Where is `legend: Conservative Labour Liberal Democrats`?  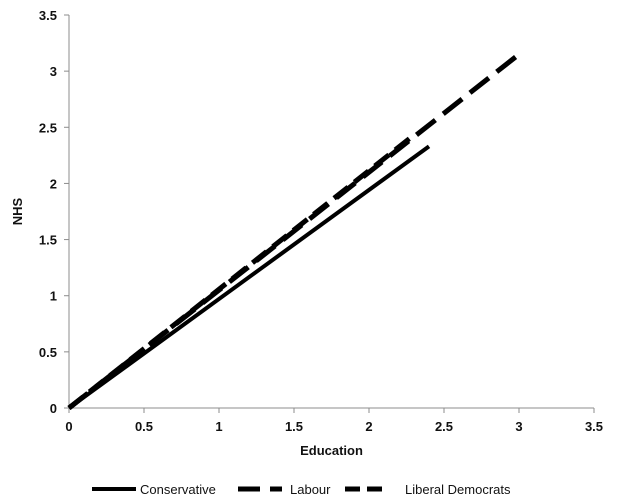 legend: Conservative Labour Liberal Democrats is located at coordinates (301, 489).